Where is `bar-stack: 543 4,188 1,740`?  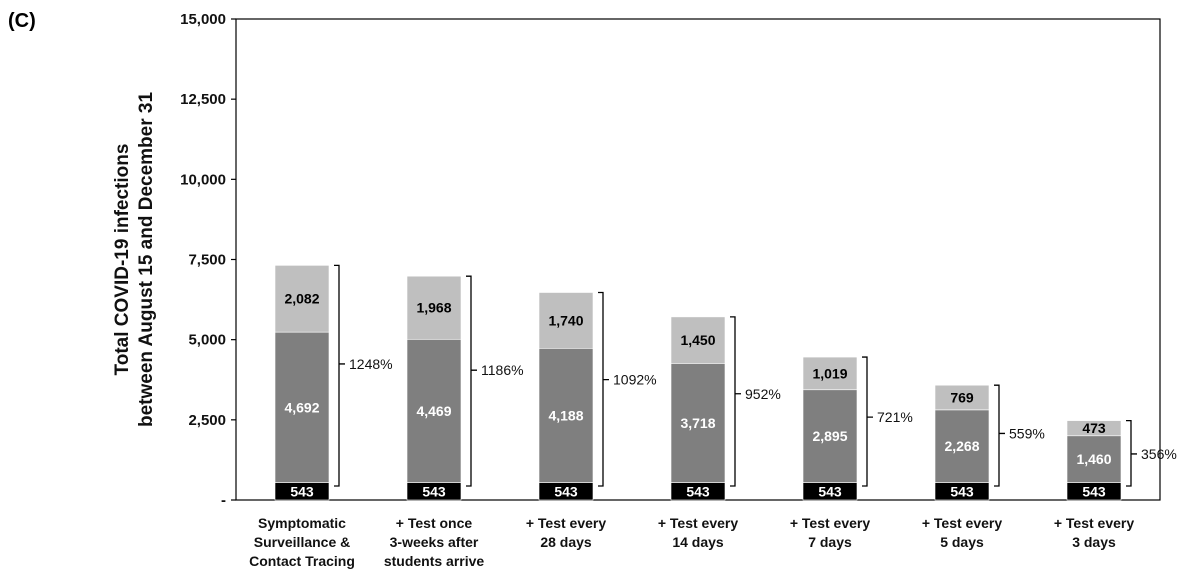 bar-stack: 543 4,188 1,740 is located at coordinates (566, 396).